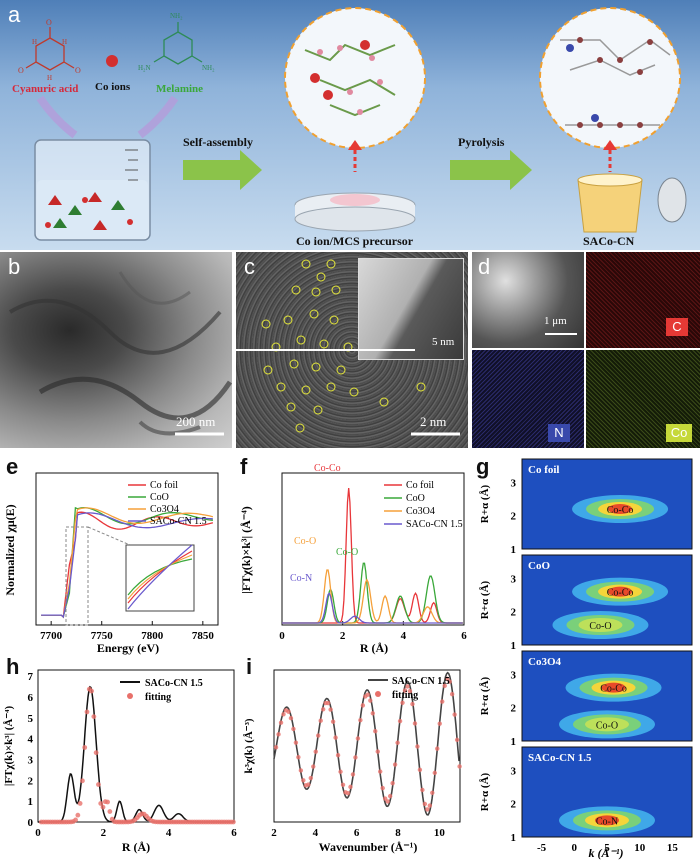  Describe the element at coordinates (485, 695) in the screenshot. I see `g-ylabel: R+α (Å)` at that location.